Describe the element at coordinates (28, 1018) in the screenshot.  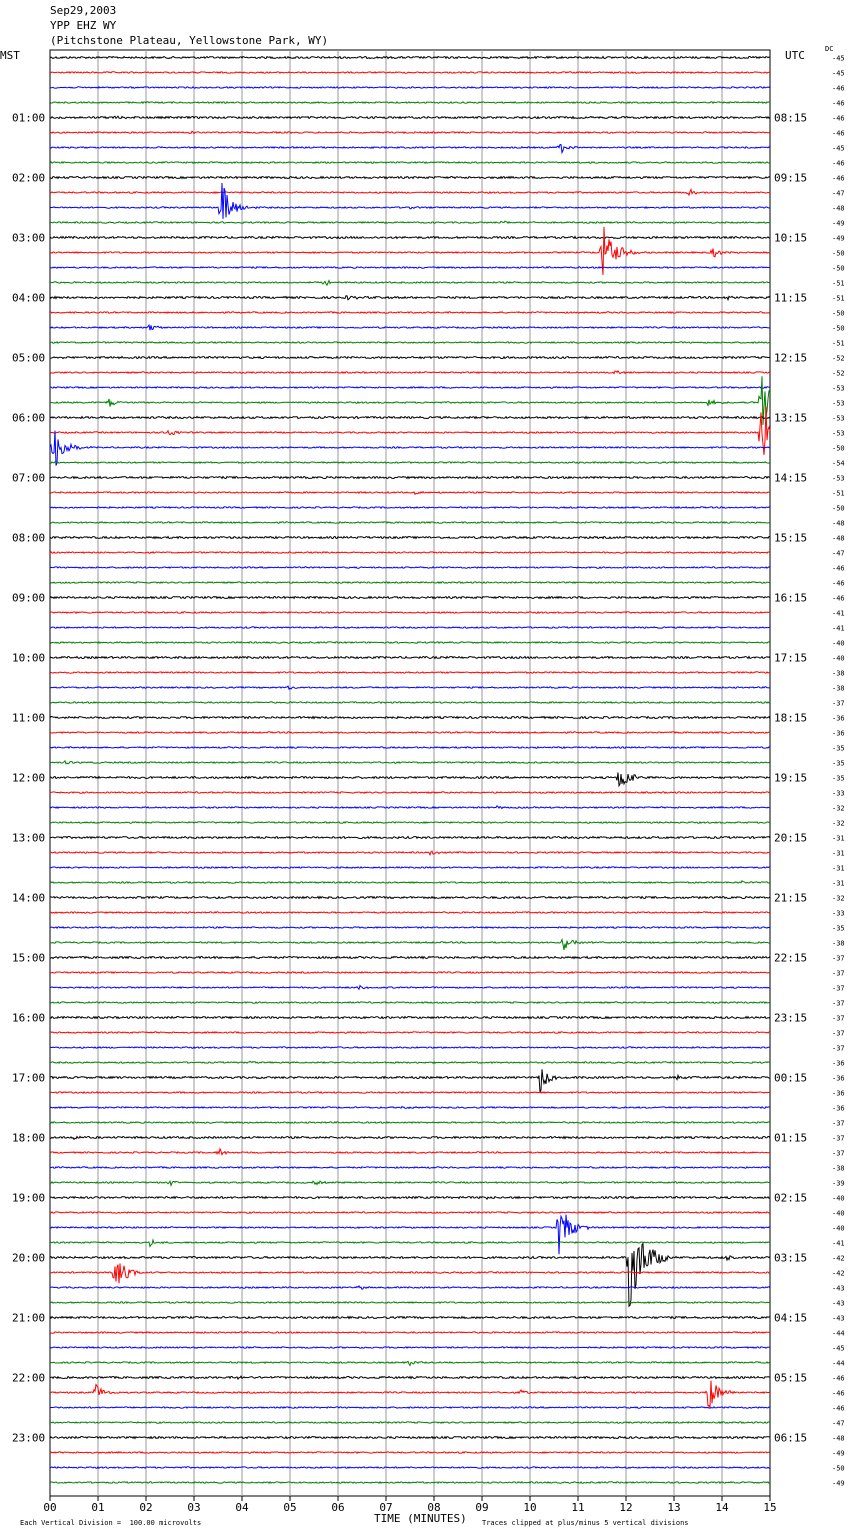
I see `mst-hour-label: 16:00` at that location.